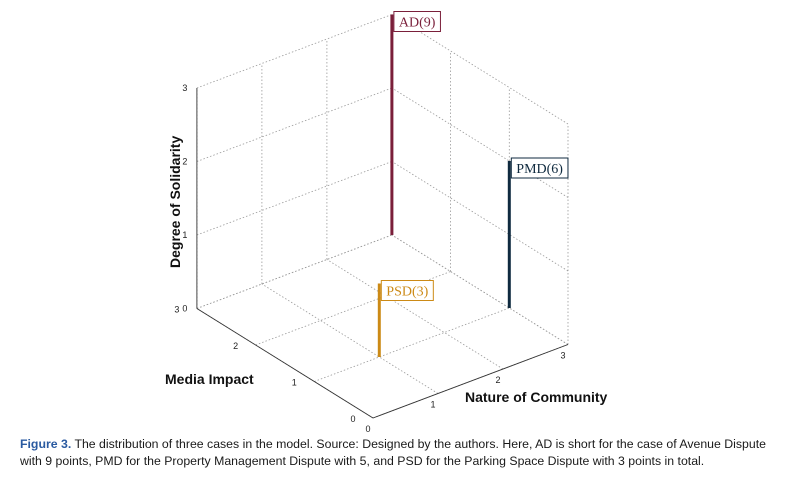 The height and width of the screenshot is (492, 788). I want to click on x-axis-line, so click(470, 381).